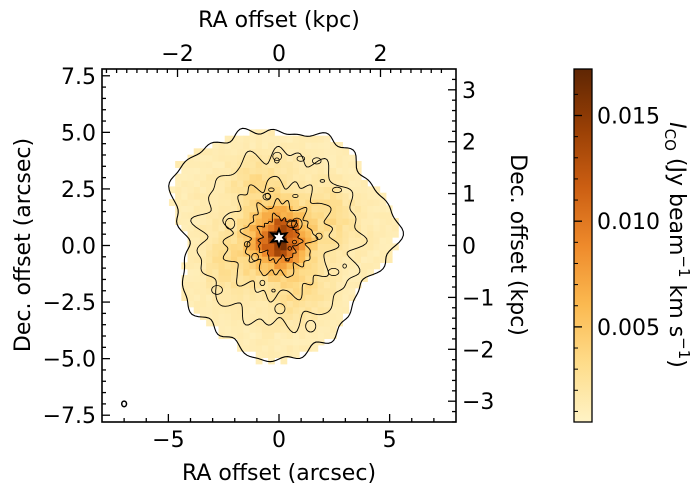  I want to click on x-axis-label: RA offset (arcsec), so click(279, 473).